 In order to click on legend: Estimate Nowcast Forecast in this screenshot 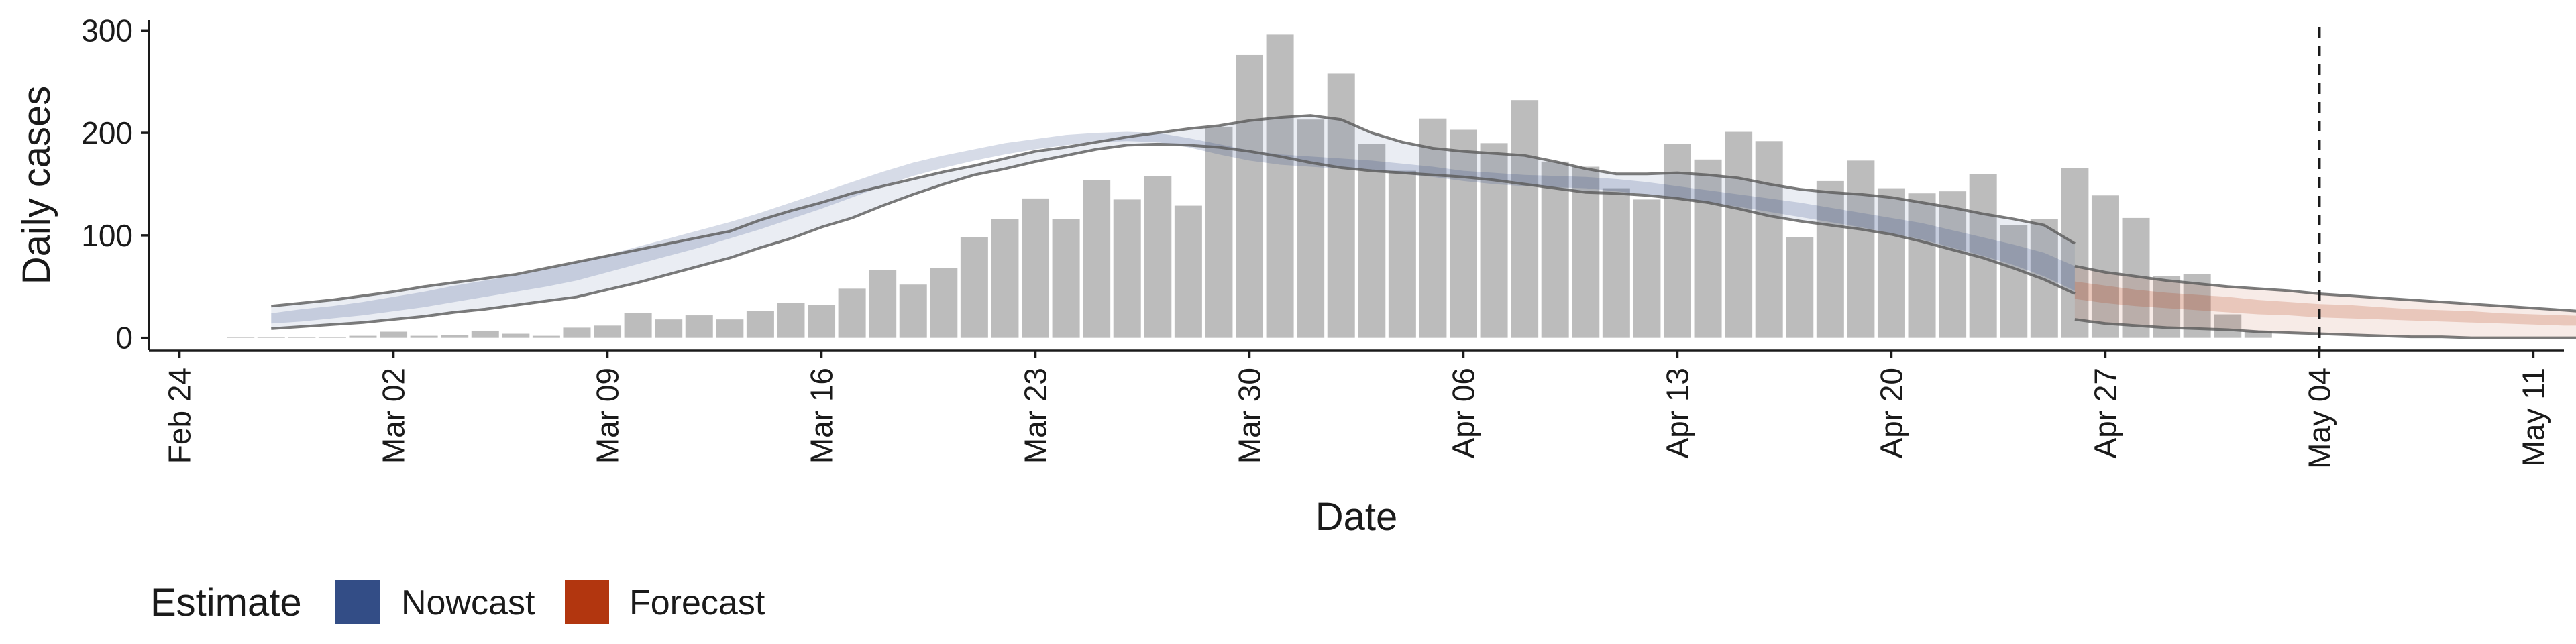, I will do `click(457, 602)`.